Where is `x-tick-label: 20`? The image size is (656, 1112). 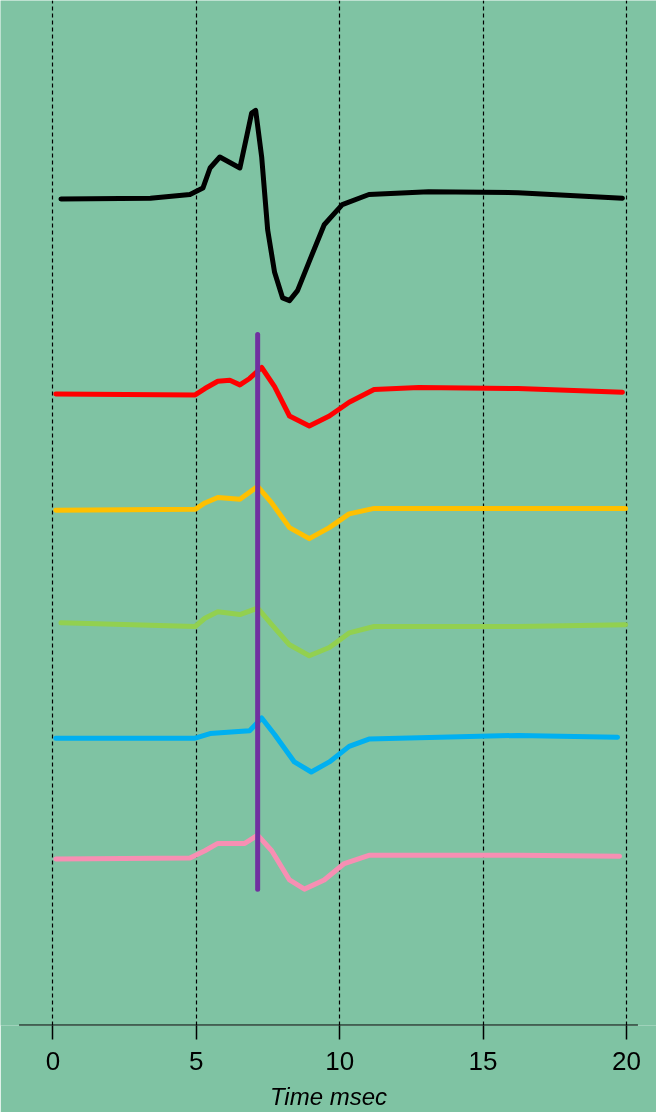 x-tick-label: 20 is located at coordinates (626, 1060).